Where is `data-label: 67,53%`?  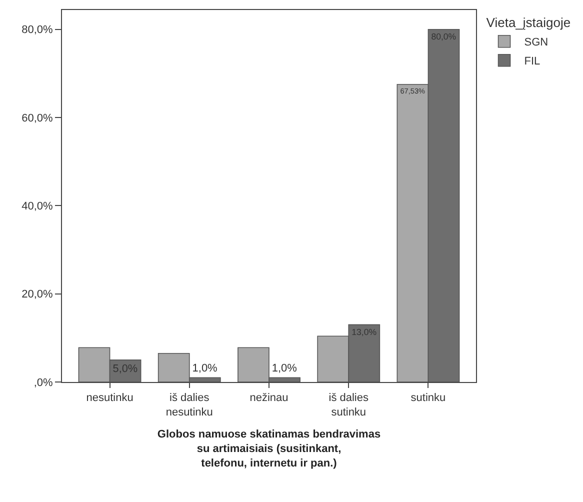
data-label: 67,53% is located at coordinates (413, 91).